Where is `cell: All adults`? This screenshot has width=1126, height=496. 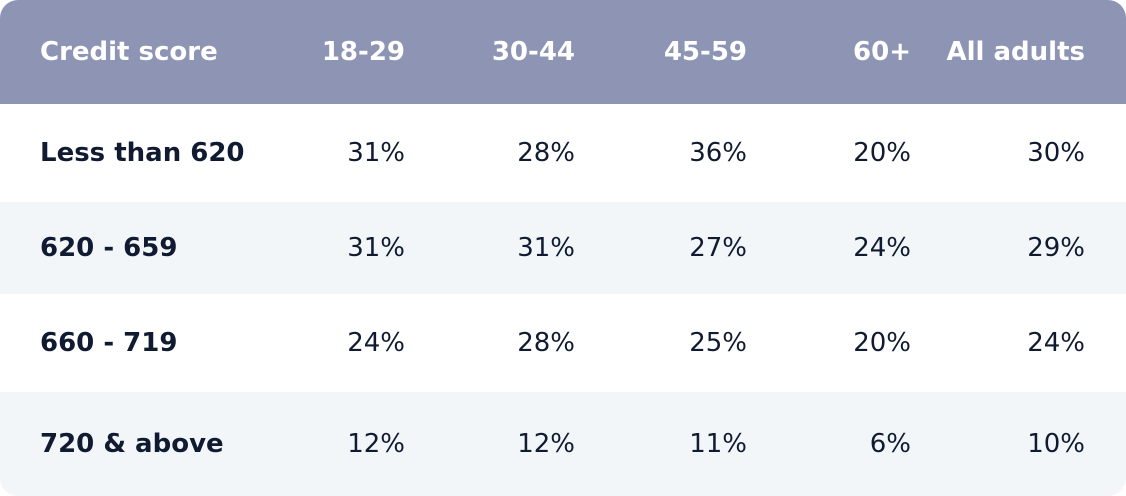
cell: All adults is located at coordinates (1015, 52).